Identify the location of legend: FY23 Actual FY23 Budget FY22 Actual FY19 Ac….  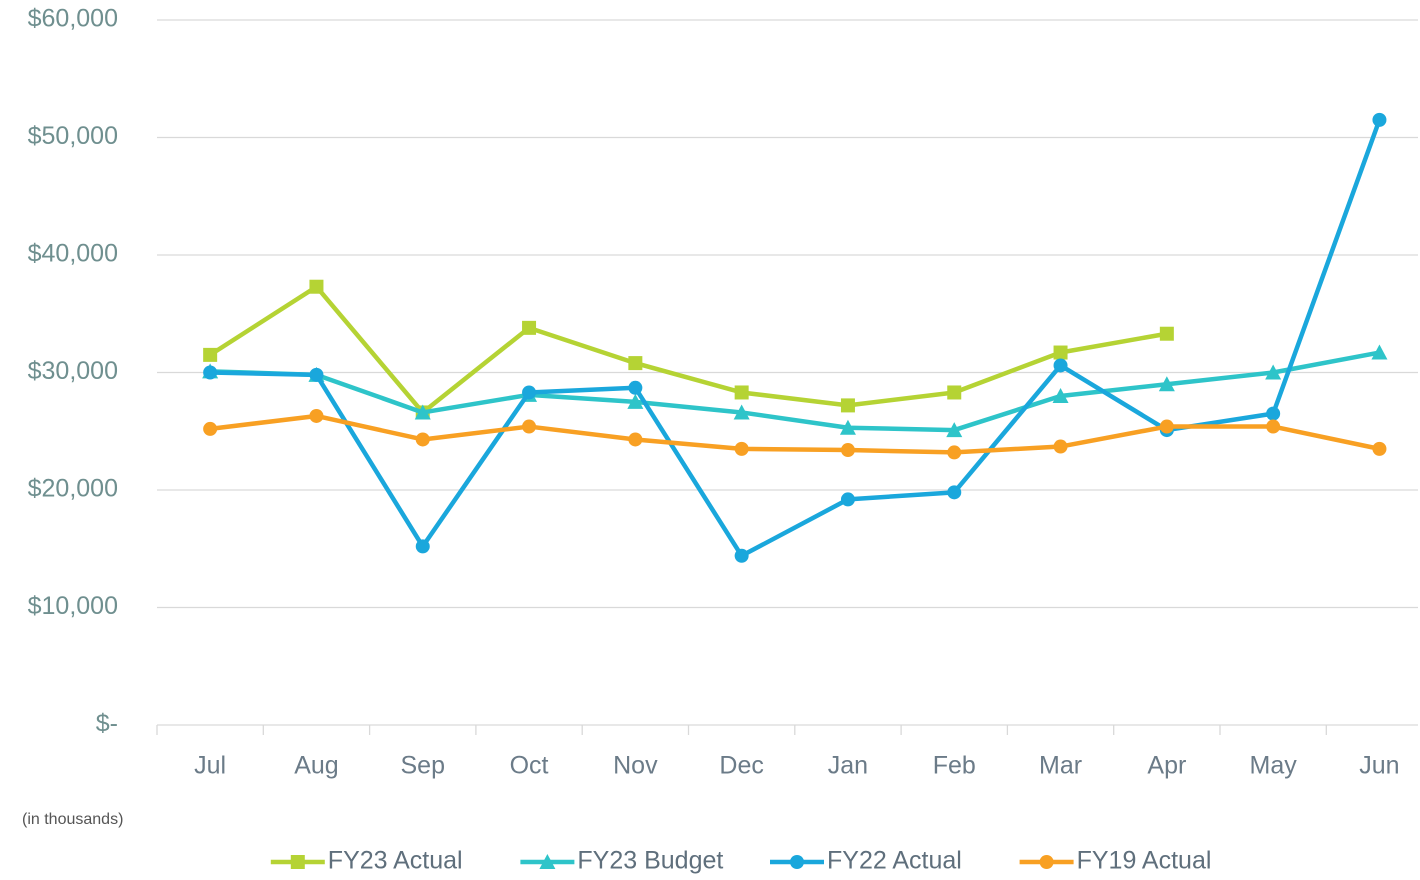
(741, 861).